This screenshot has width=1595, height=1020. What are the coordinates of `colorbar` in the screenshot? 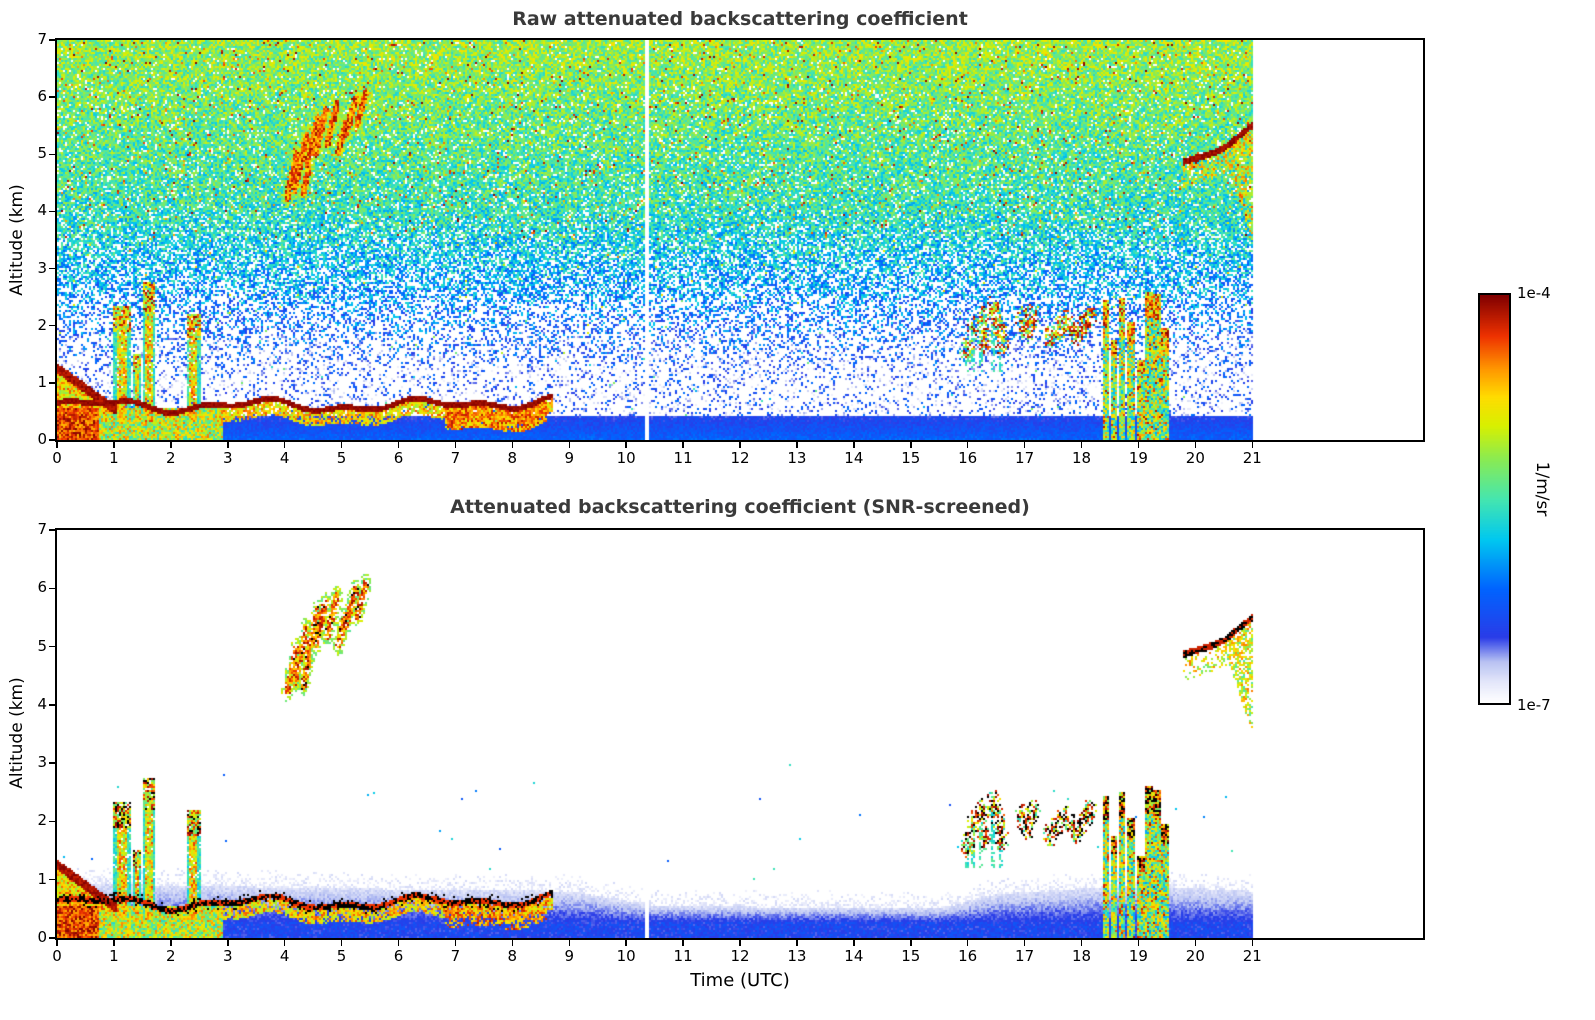 It's located at (1494, 499).